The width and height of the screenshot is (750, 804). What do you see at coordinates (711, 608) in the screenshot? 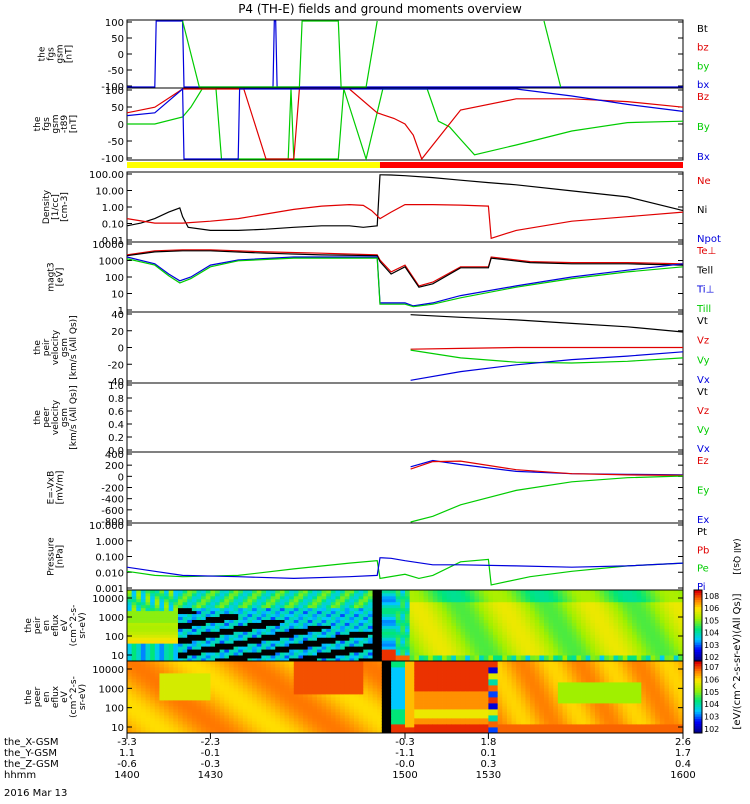
I see `colorbar-tick: 106` at bounding box center [711, 608].